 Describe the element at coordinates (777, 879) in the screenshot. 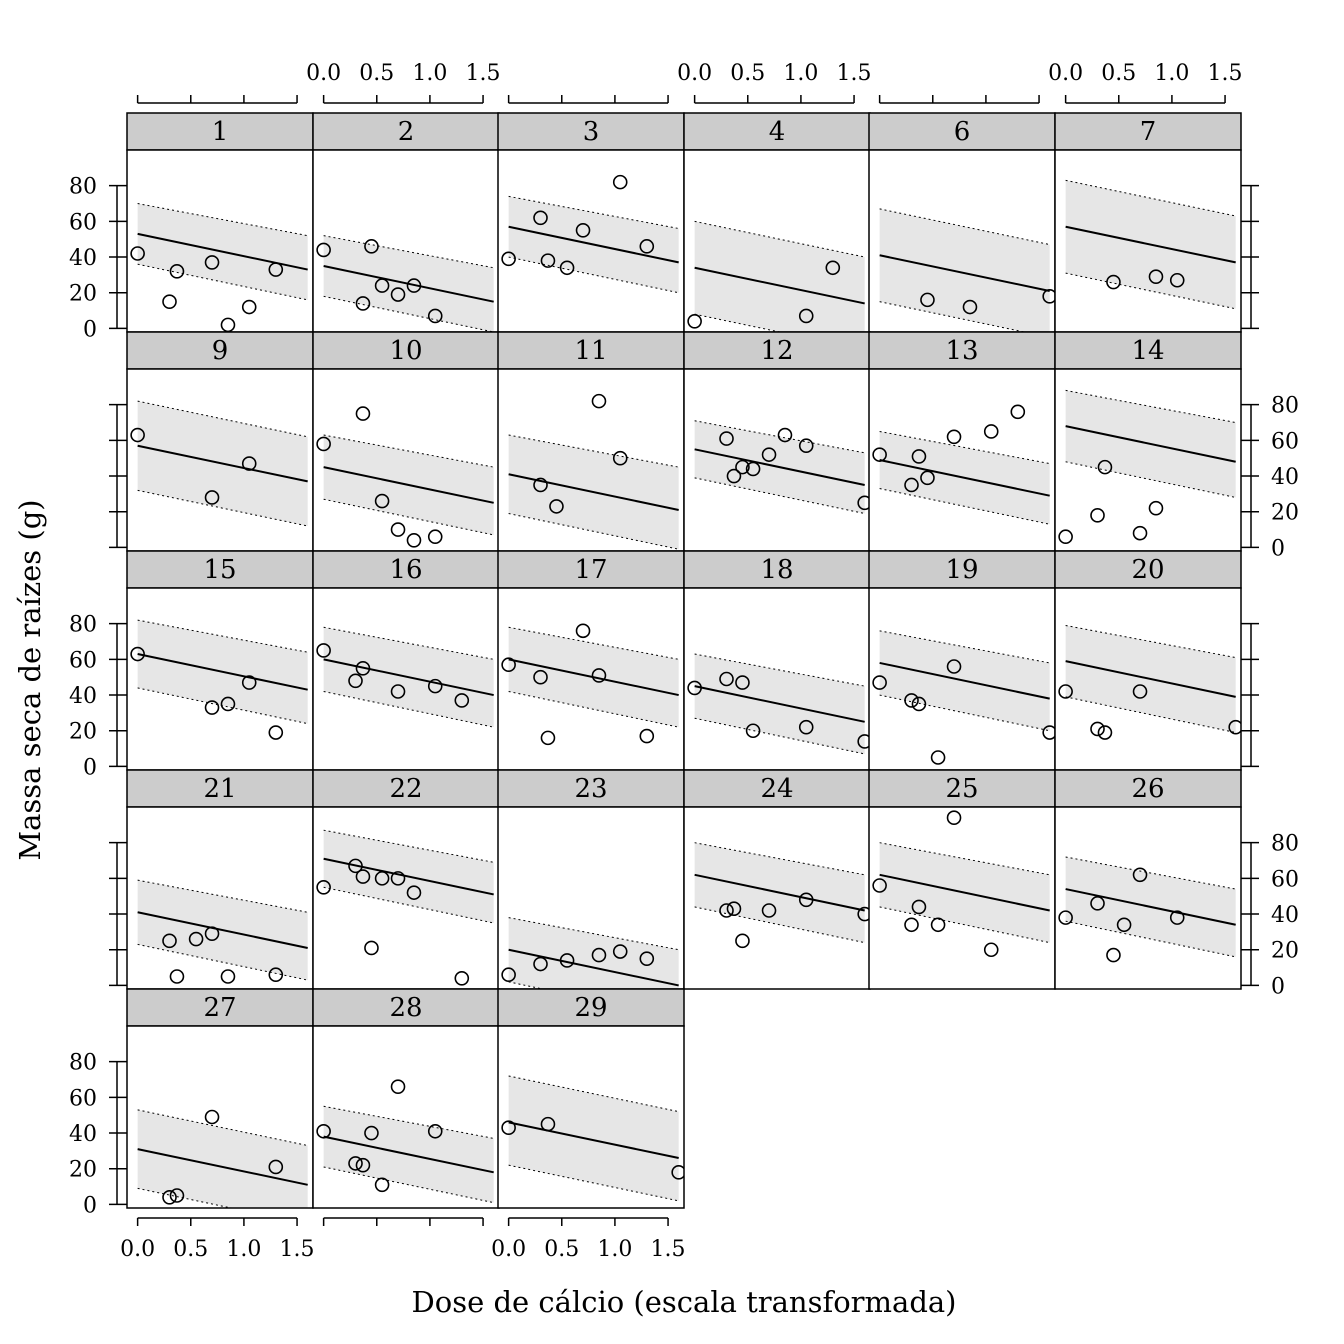

I see `panel-24: 24` at that location.